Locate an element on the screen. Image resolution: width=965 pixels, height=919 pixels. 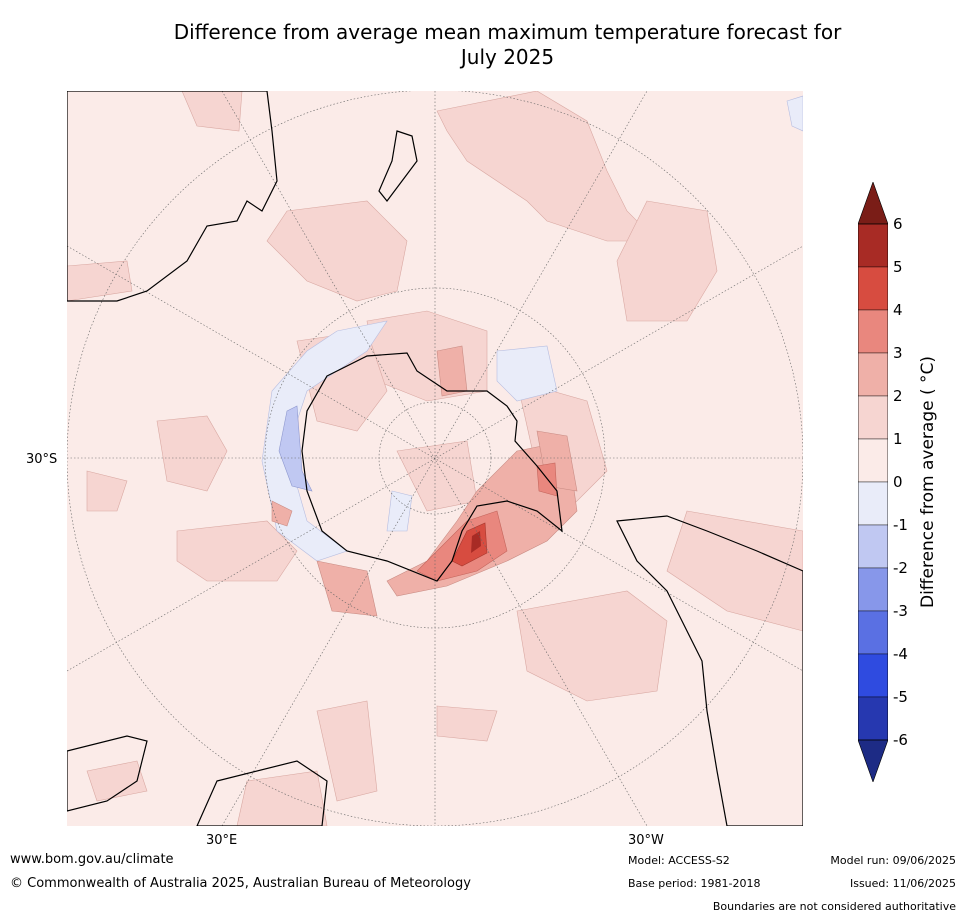
colorbar-tick-label: -3 is located at coordinates (900, 611).